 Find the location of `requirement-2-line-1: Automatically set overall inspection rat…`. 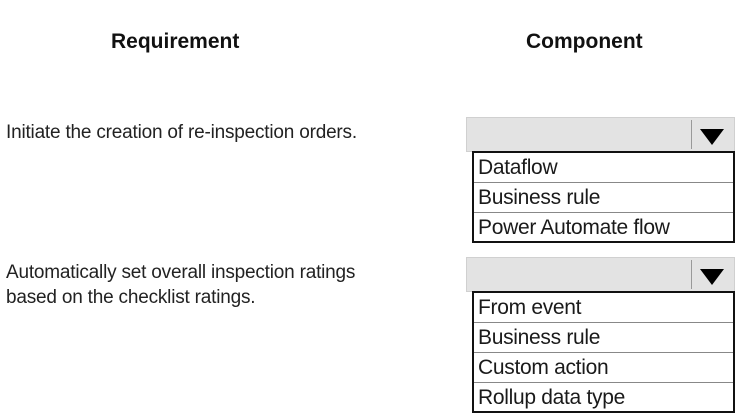

requirement-2-line-1: Automatically set overall inspection rat… is located at coordinates (181, 272).